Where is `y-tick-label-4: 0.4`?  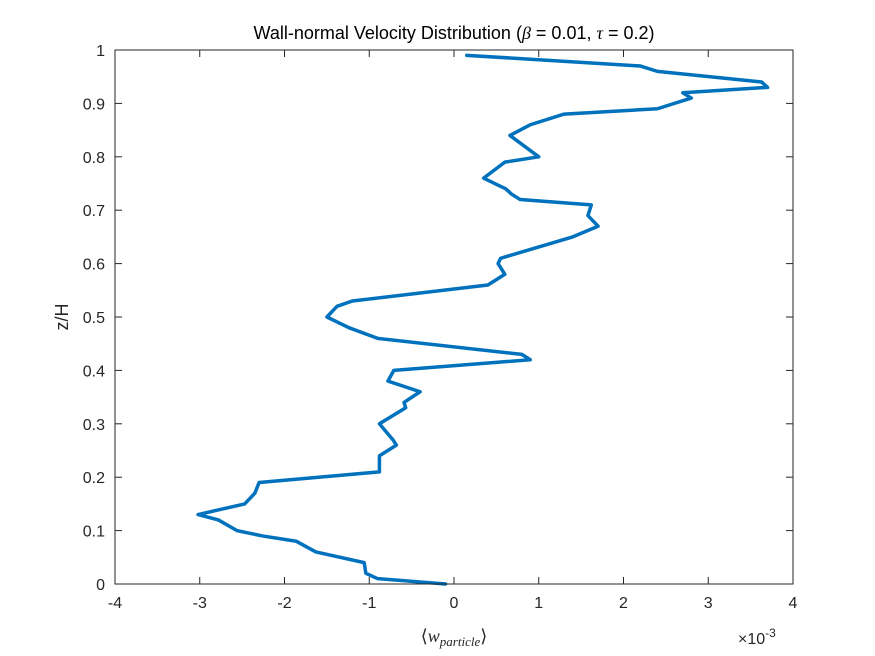 y-tick-label-4: 0.4 is located at coordinates (94, 371).